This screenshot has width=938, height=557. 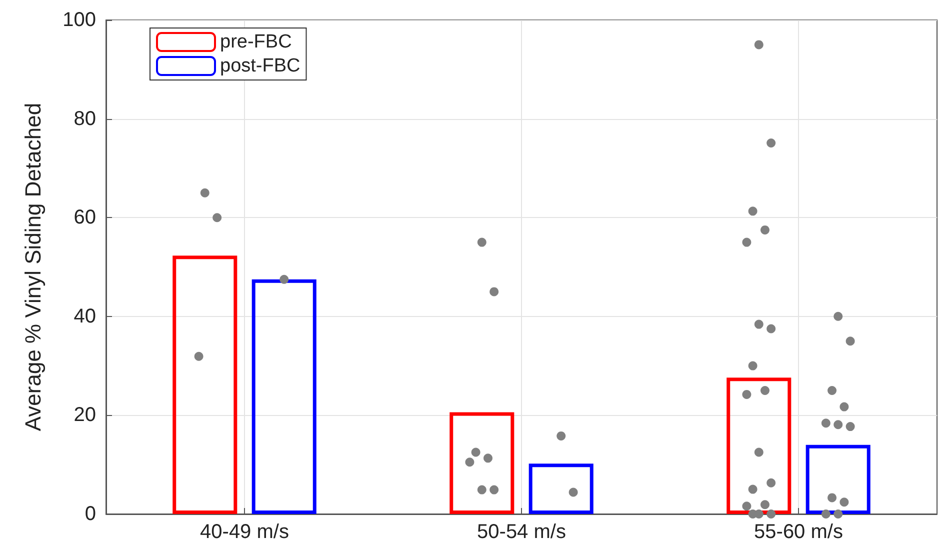 What do you see at coordinates (90, 514) in the screenshot?
I see `y-tick-label: 0` at bounding box center [90, 514].